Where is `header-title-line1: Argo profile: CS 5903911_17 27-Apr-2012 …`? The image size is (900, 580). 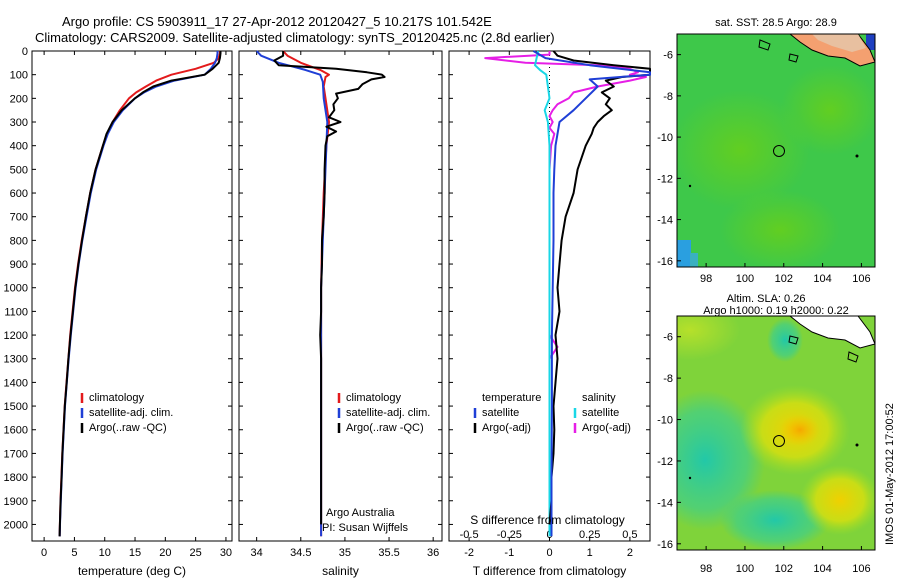
header-title-line1: Argo profile: CS 5903911_17 27-Apr-2012 … is located at coordinates (277, 21).